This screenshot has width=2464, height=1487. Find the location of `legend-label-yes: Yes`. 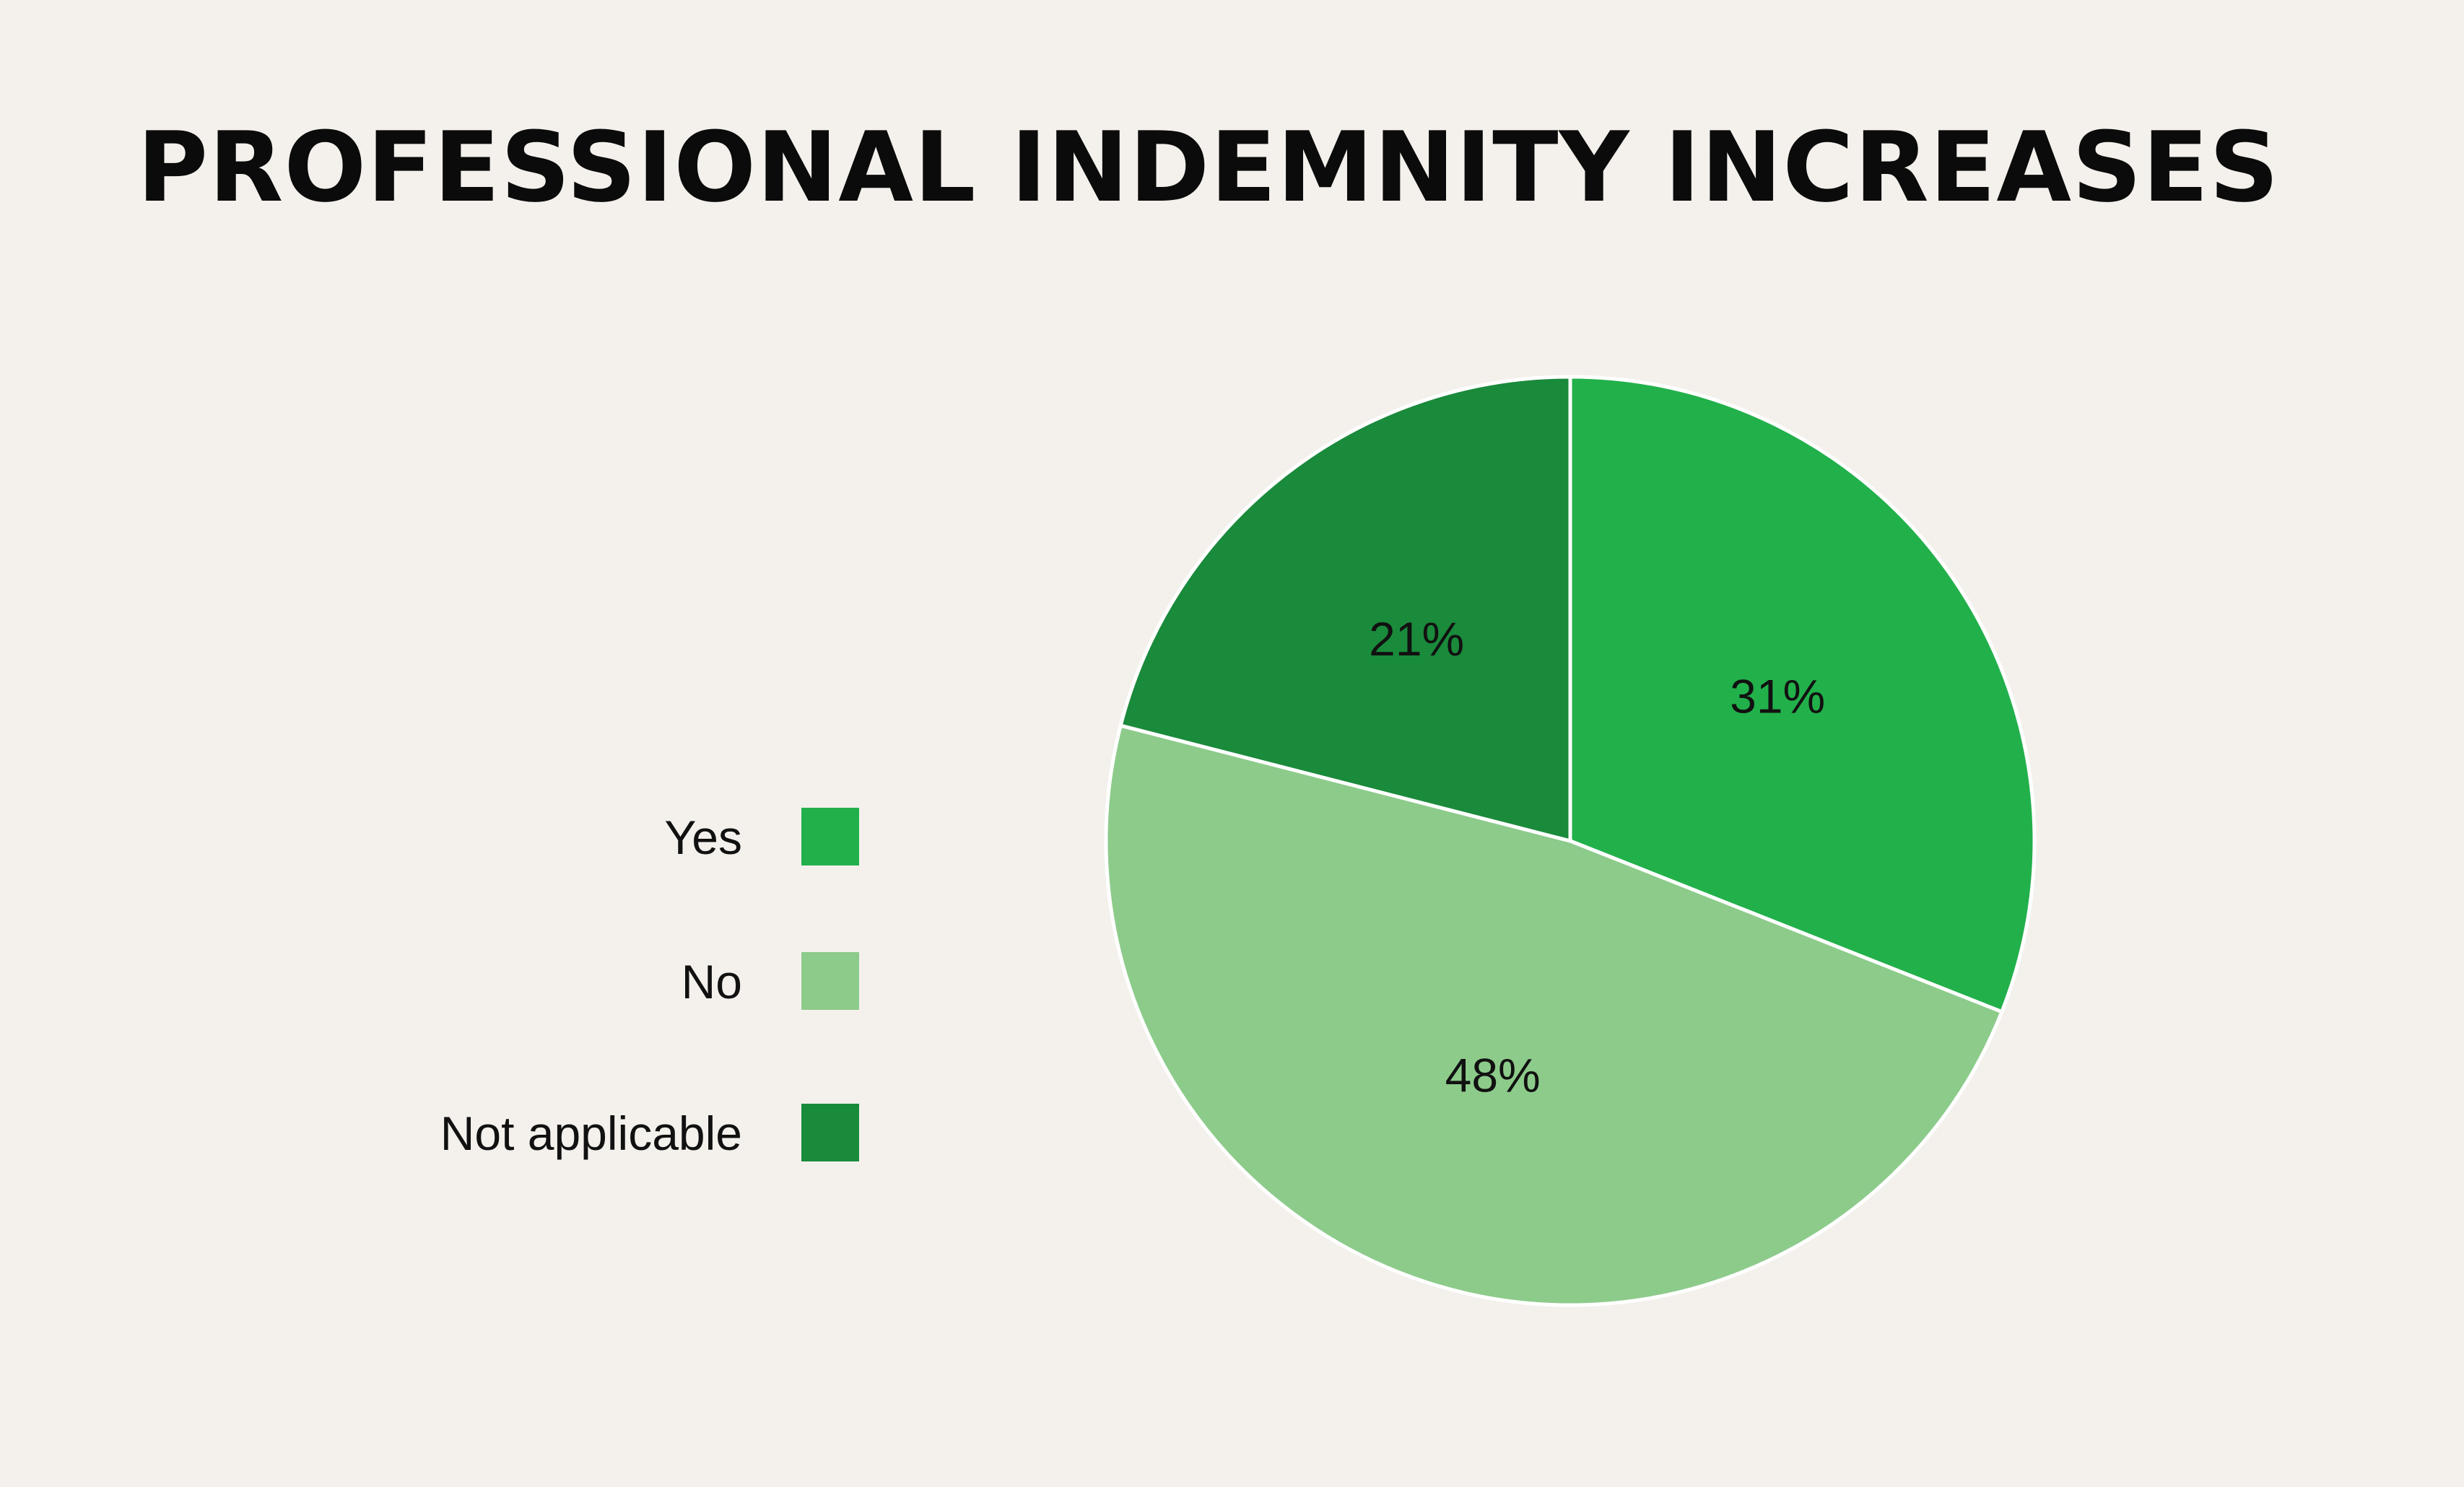

legend-label-yes: Yes is located at coordinates (703, 837).